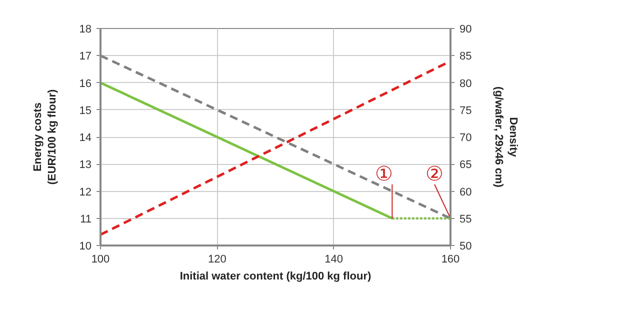  I want to click on y-tick-label: 13, so click(85, 165).